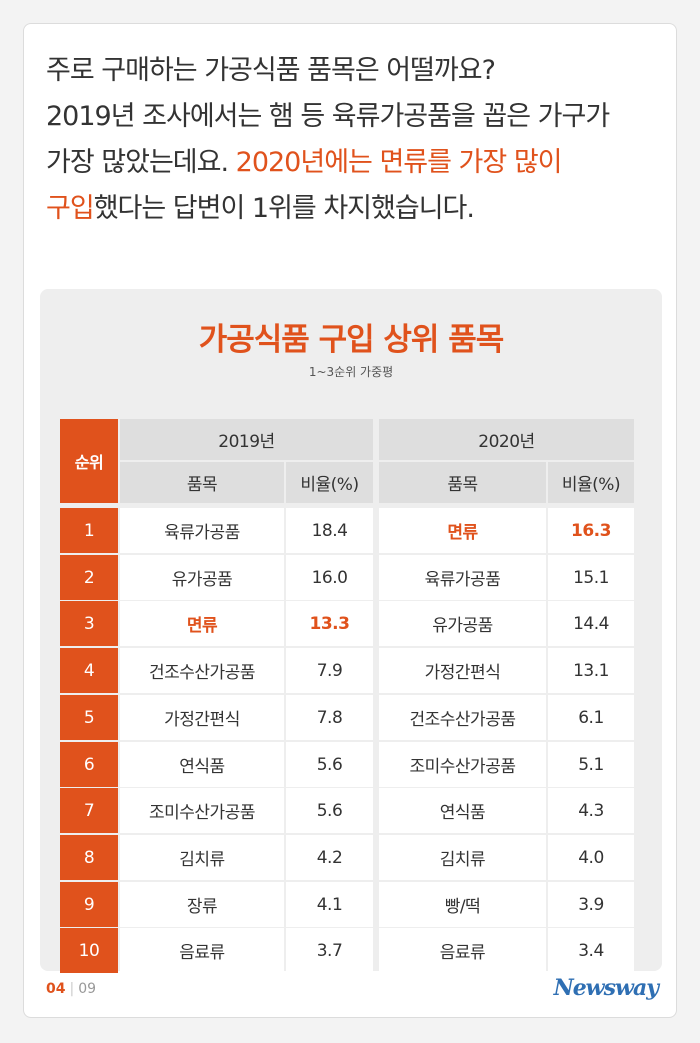 This screenshot has width=700, height=1043. Describe the element at coordinates (89, 810) in the screenshot. I see `rank-cell: 7` at that location.